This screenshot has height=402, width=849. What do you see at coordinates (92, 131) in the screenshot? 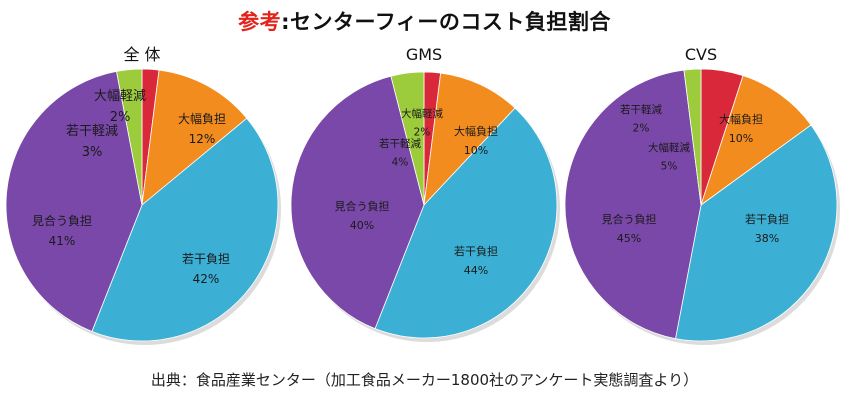
I see `pie-0-label-4: 若干軽減` at bounding box center [92, 131].